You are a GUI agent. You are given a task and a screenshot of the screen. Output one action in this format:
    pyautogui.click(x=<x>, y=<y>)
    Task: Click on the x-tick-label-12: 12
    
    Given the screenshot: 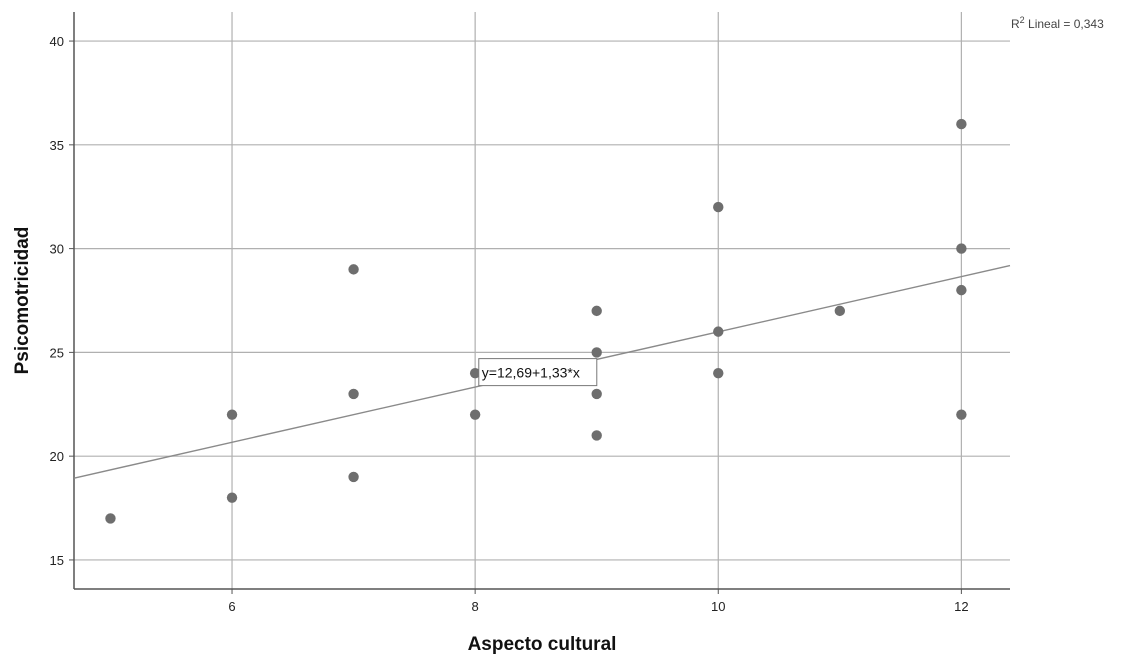 What is the action you would take?
    pyautogui.click(x=961, y=606)
    